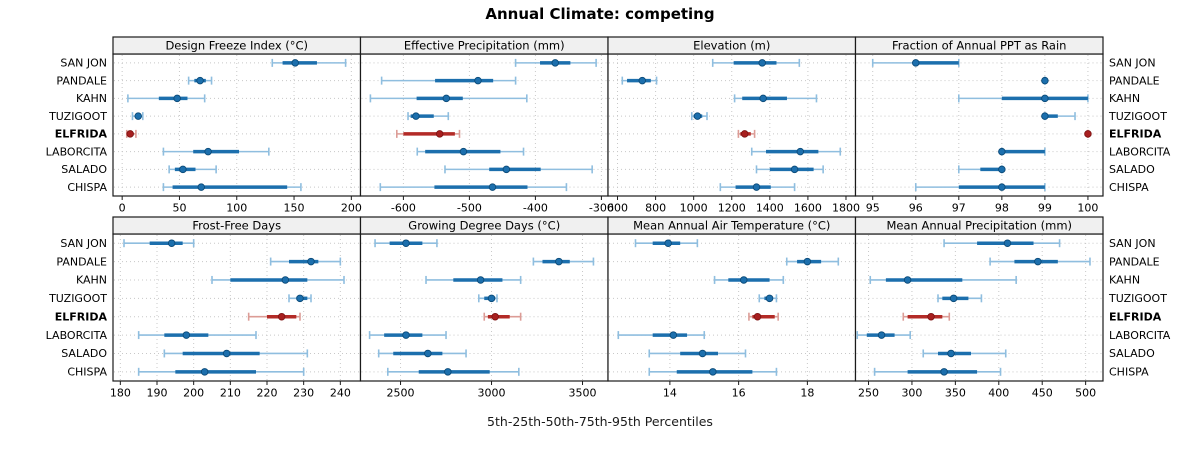 This screenshot has height=450, width=1200. I want to click on x-axis-tick-label: -600, so click(403, 208).